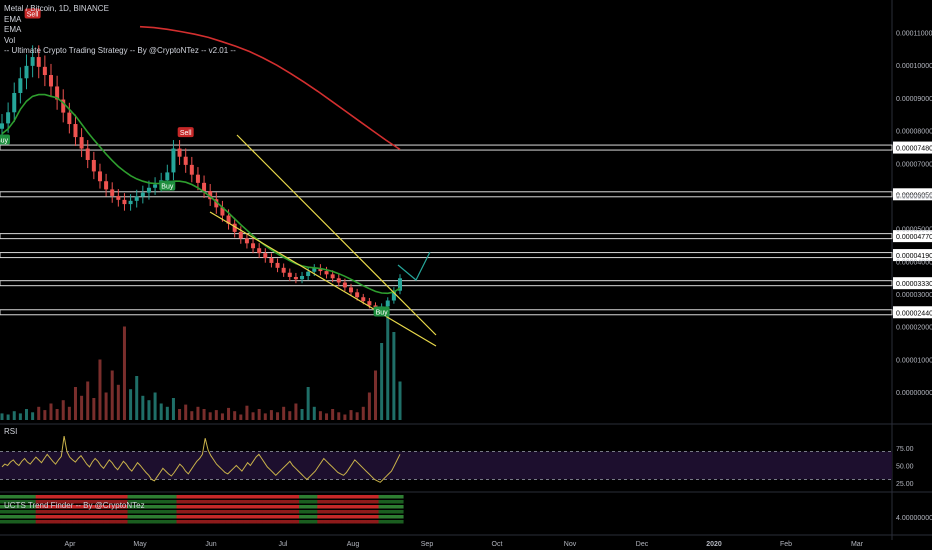 This screenshot has height=550, width=932. Describe the element at coordinates (5, 139) in the screenshot. I see `buy-badge` at that location.